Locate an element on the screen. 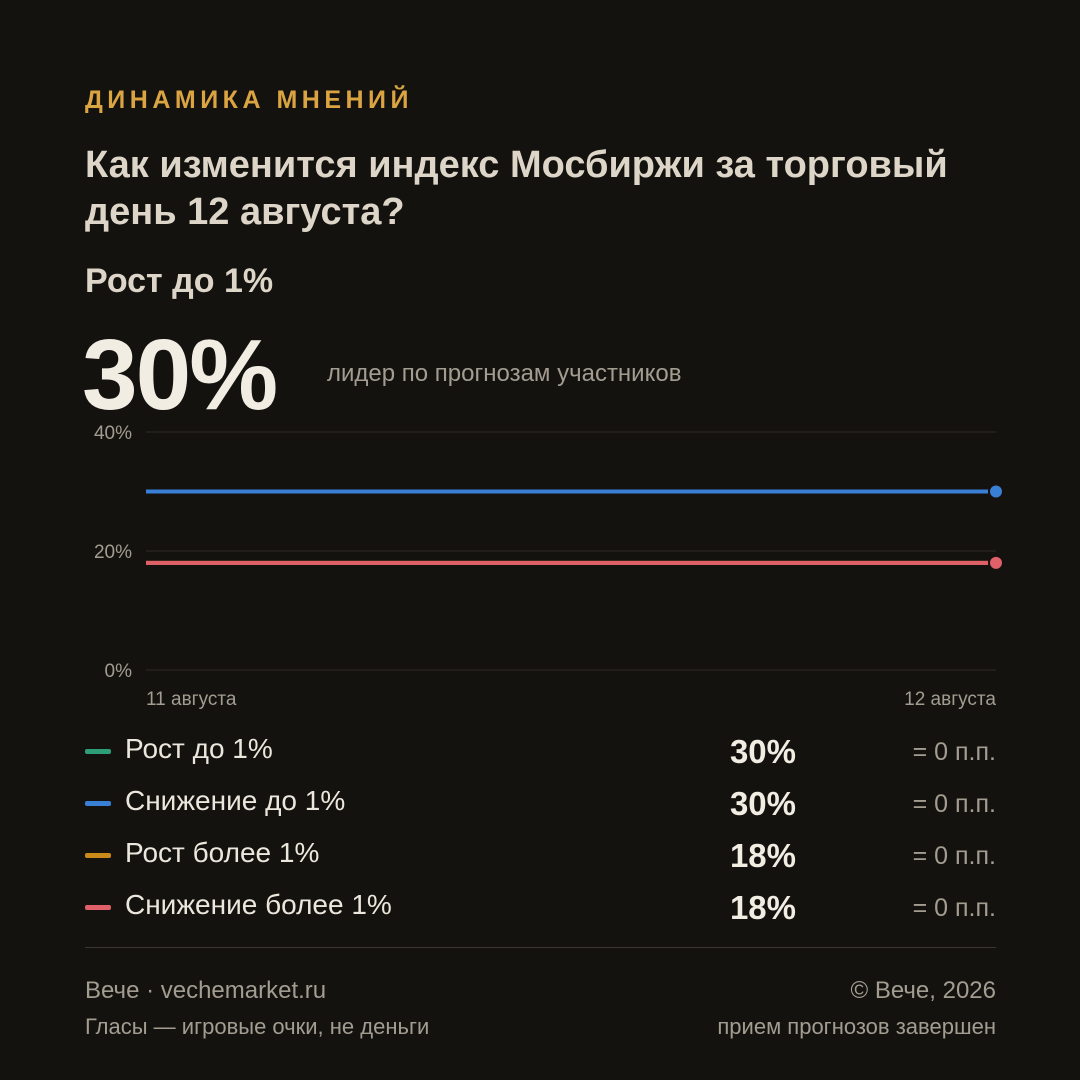 The image size is (1080, 1080). leader-value: 30% is located at coordinates (180, 375).